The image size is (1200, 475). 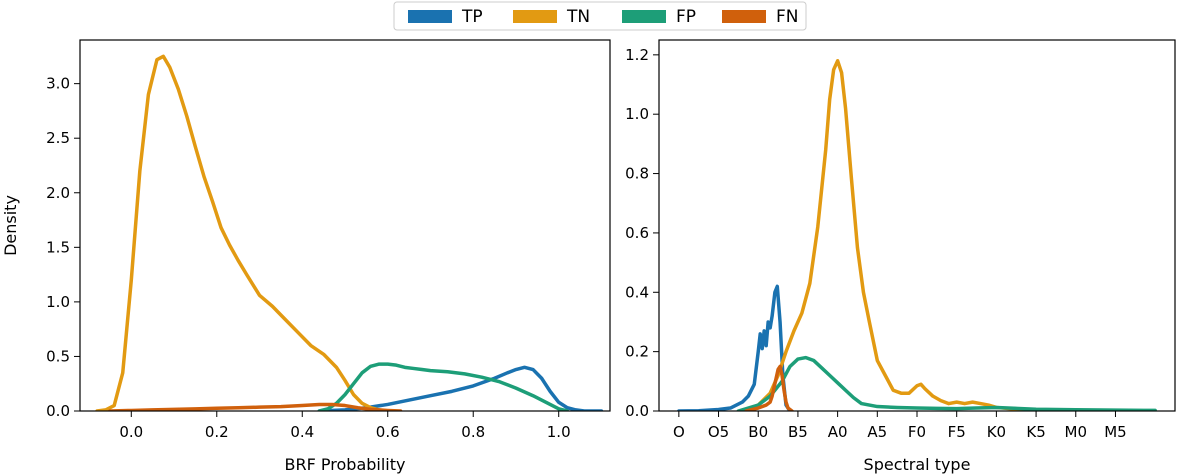 I want to click on x-tick-label: 0.8, so click(x=473, y=432).